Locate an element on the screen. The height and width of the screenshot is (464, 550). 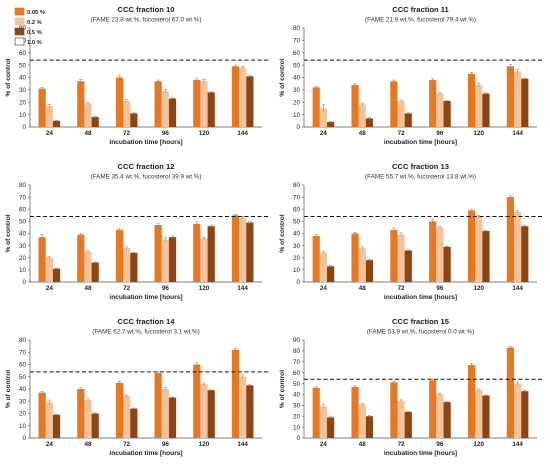
chart-subtitle: (FAME 21.9 wt.%, fucosterol 79.4 wt.%) is located at coordinates (420, 20).